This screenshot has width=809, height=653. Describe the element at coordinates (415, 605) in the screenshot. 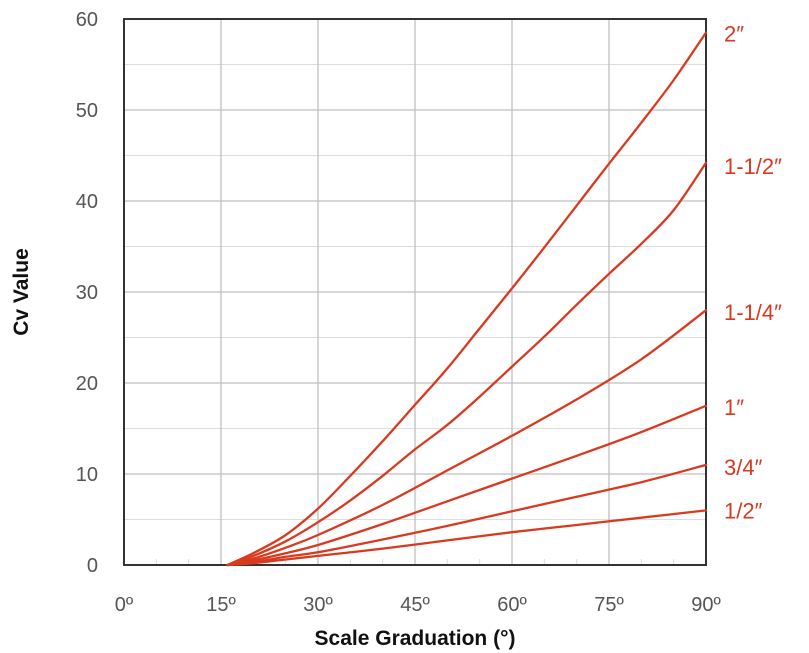

I see `x-tick-label: 45º` at that location.